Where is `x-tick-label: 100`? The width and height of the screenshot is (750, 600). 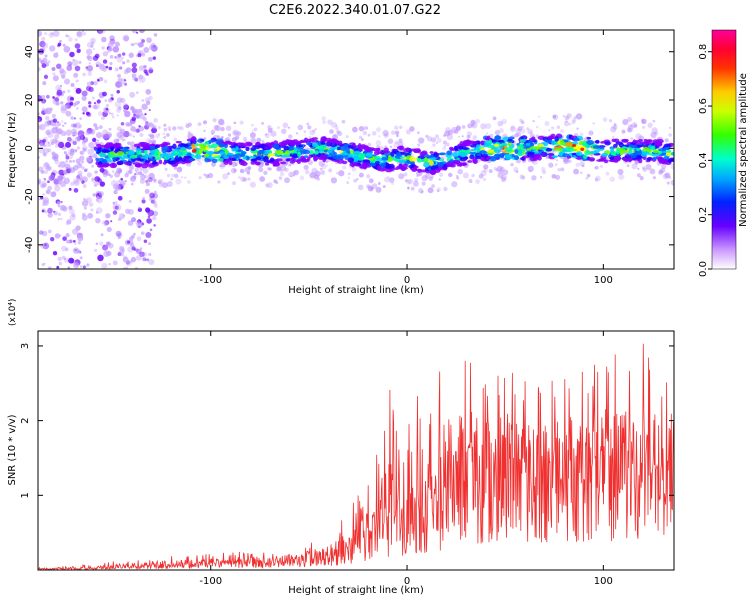
x-tick-label: 100 is located at coordinates (603, 280).